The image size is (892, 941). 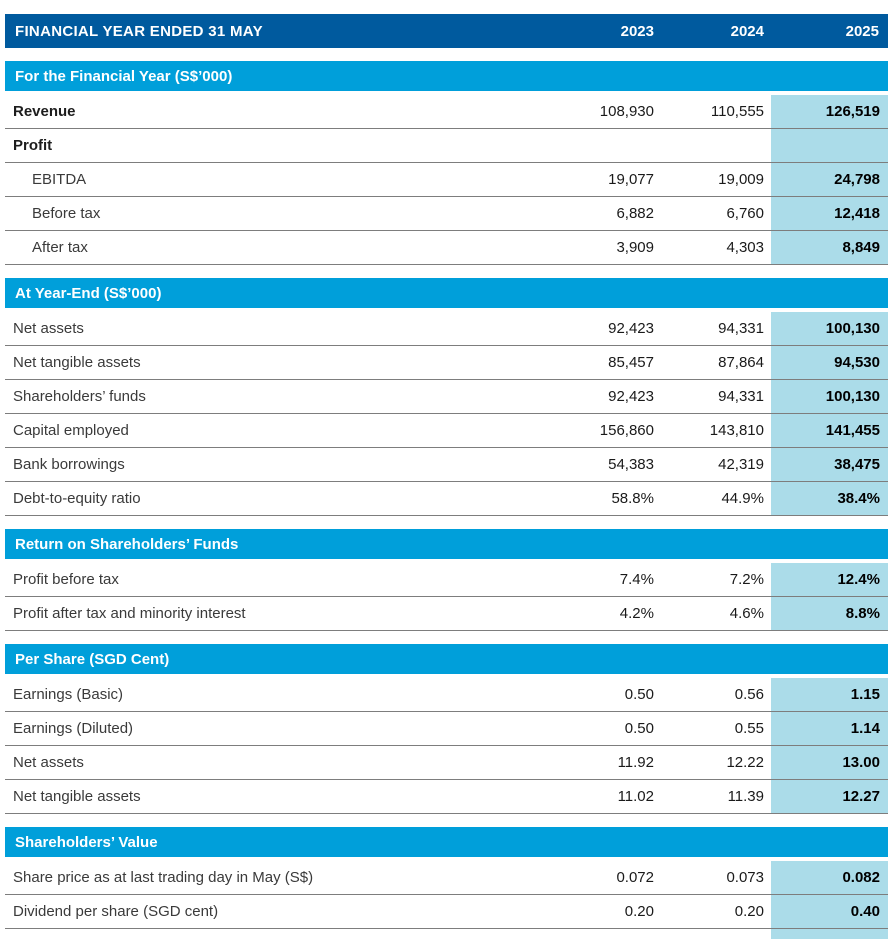 I want to click on value-2023: 4.2%, so click(x=636, y=613).